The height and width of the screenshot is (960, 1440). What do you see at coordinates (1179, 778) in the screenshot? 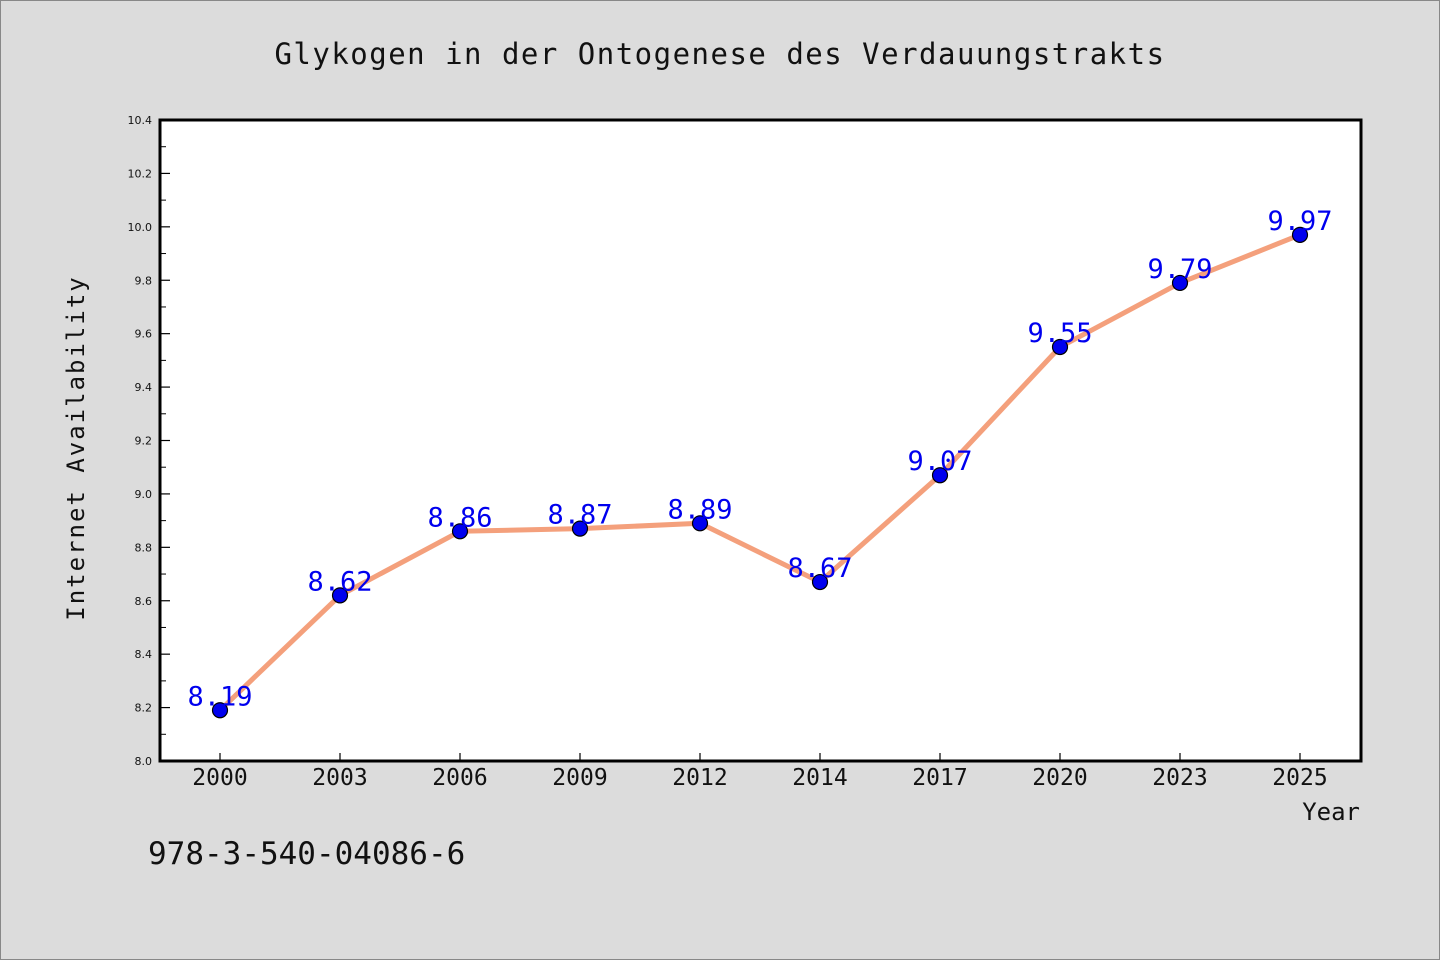
I see `x-tick-label: 2023` at bounding box center [1179, 778].